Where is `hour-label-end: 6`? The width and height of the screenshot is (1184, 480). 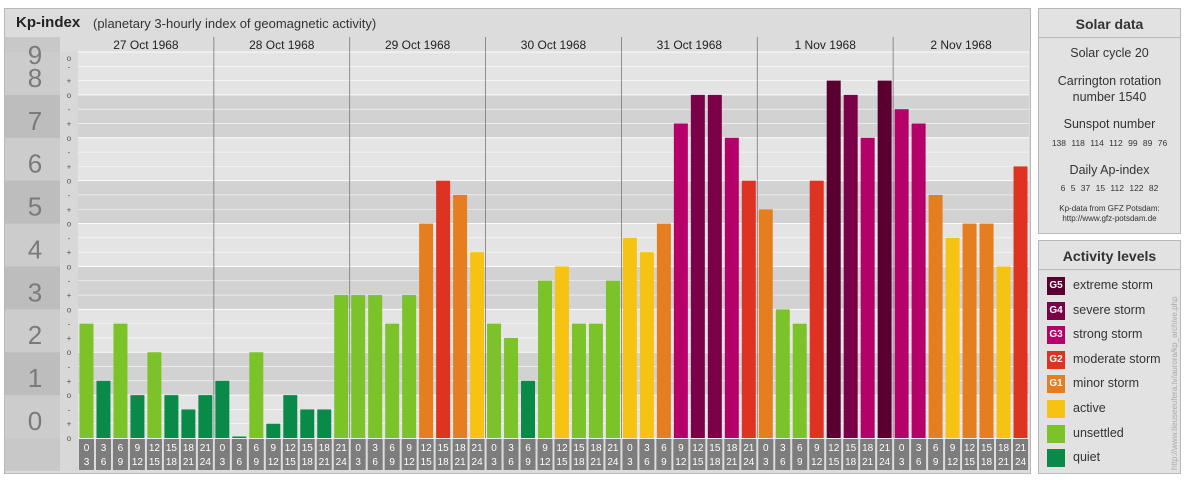
hour-label-end: 6 is located at coordinates (375, 462).